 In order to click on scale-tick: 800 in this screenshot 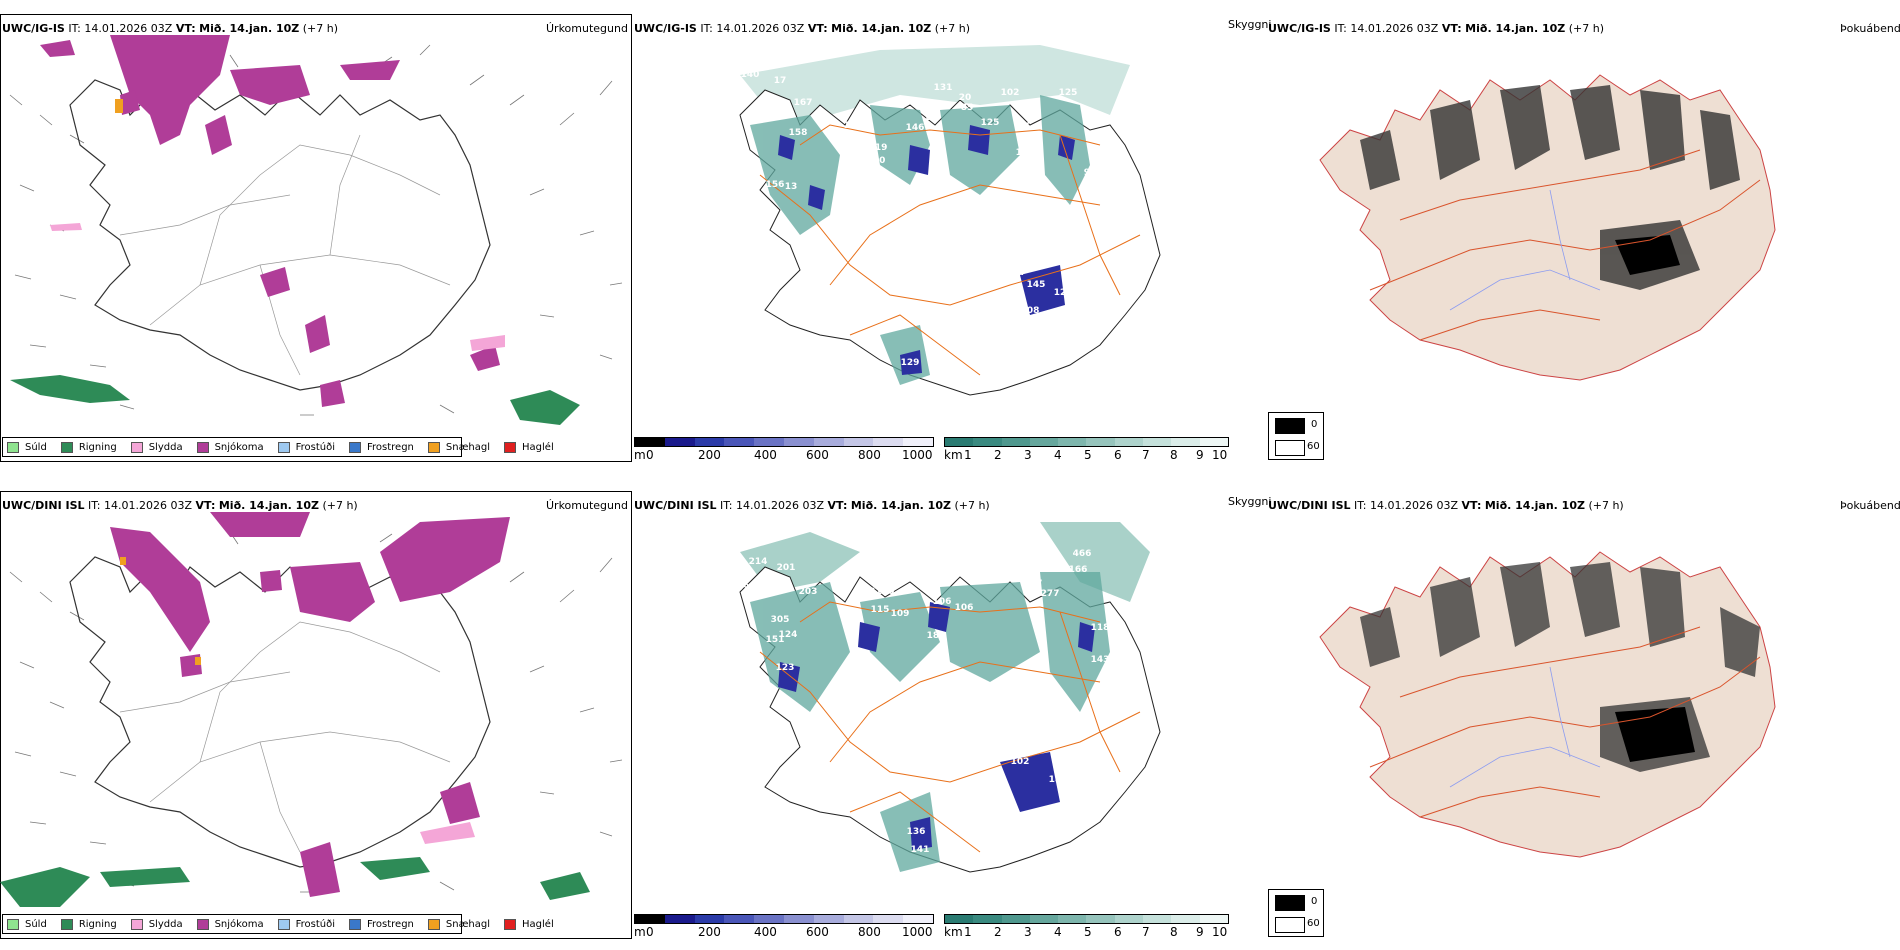, I will do `click(869, 932)`.